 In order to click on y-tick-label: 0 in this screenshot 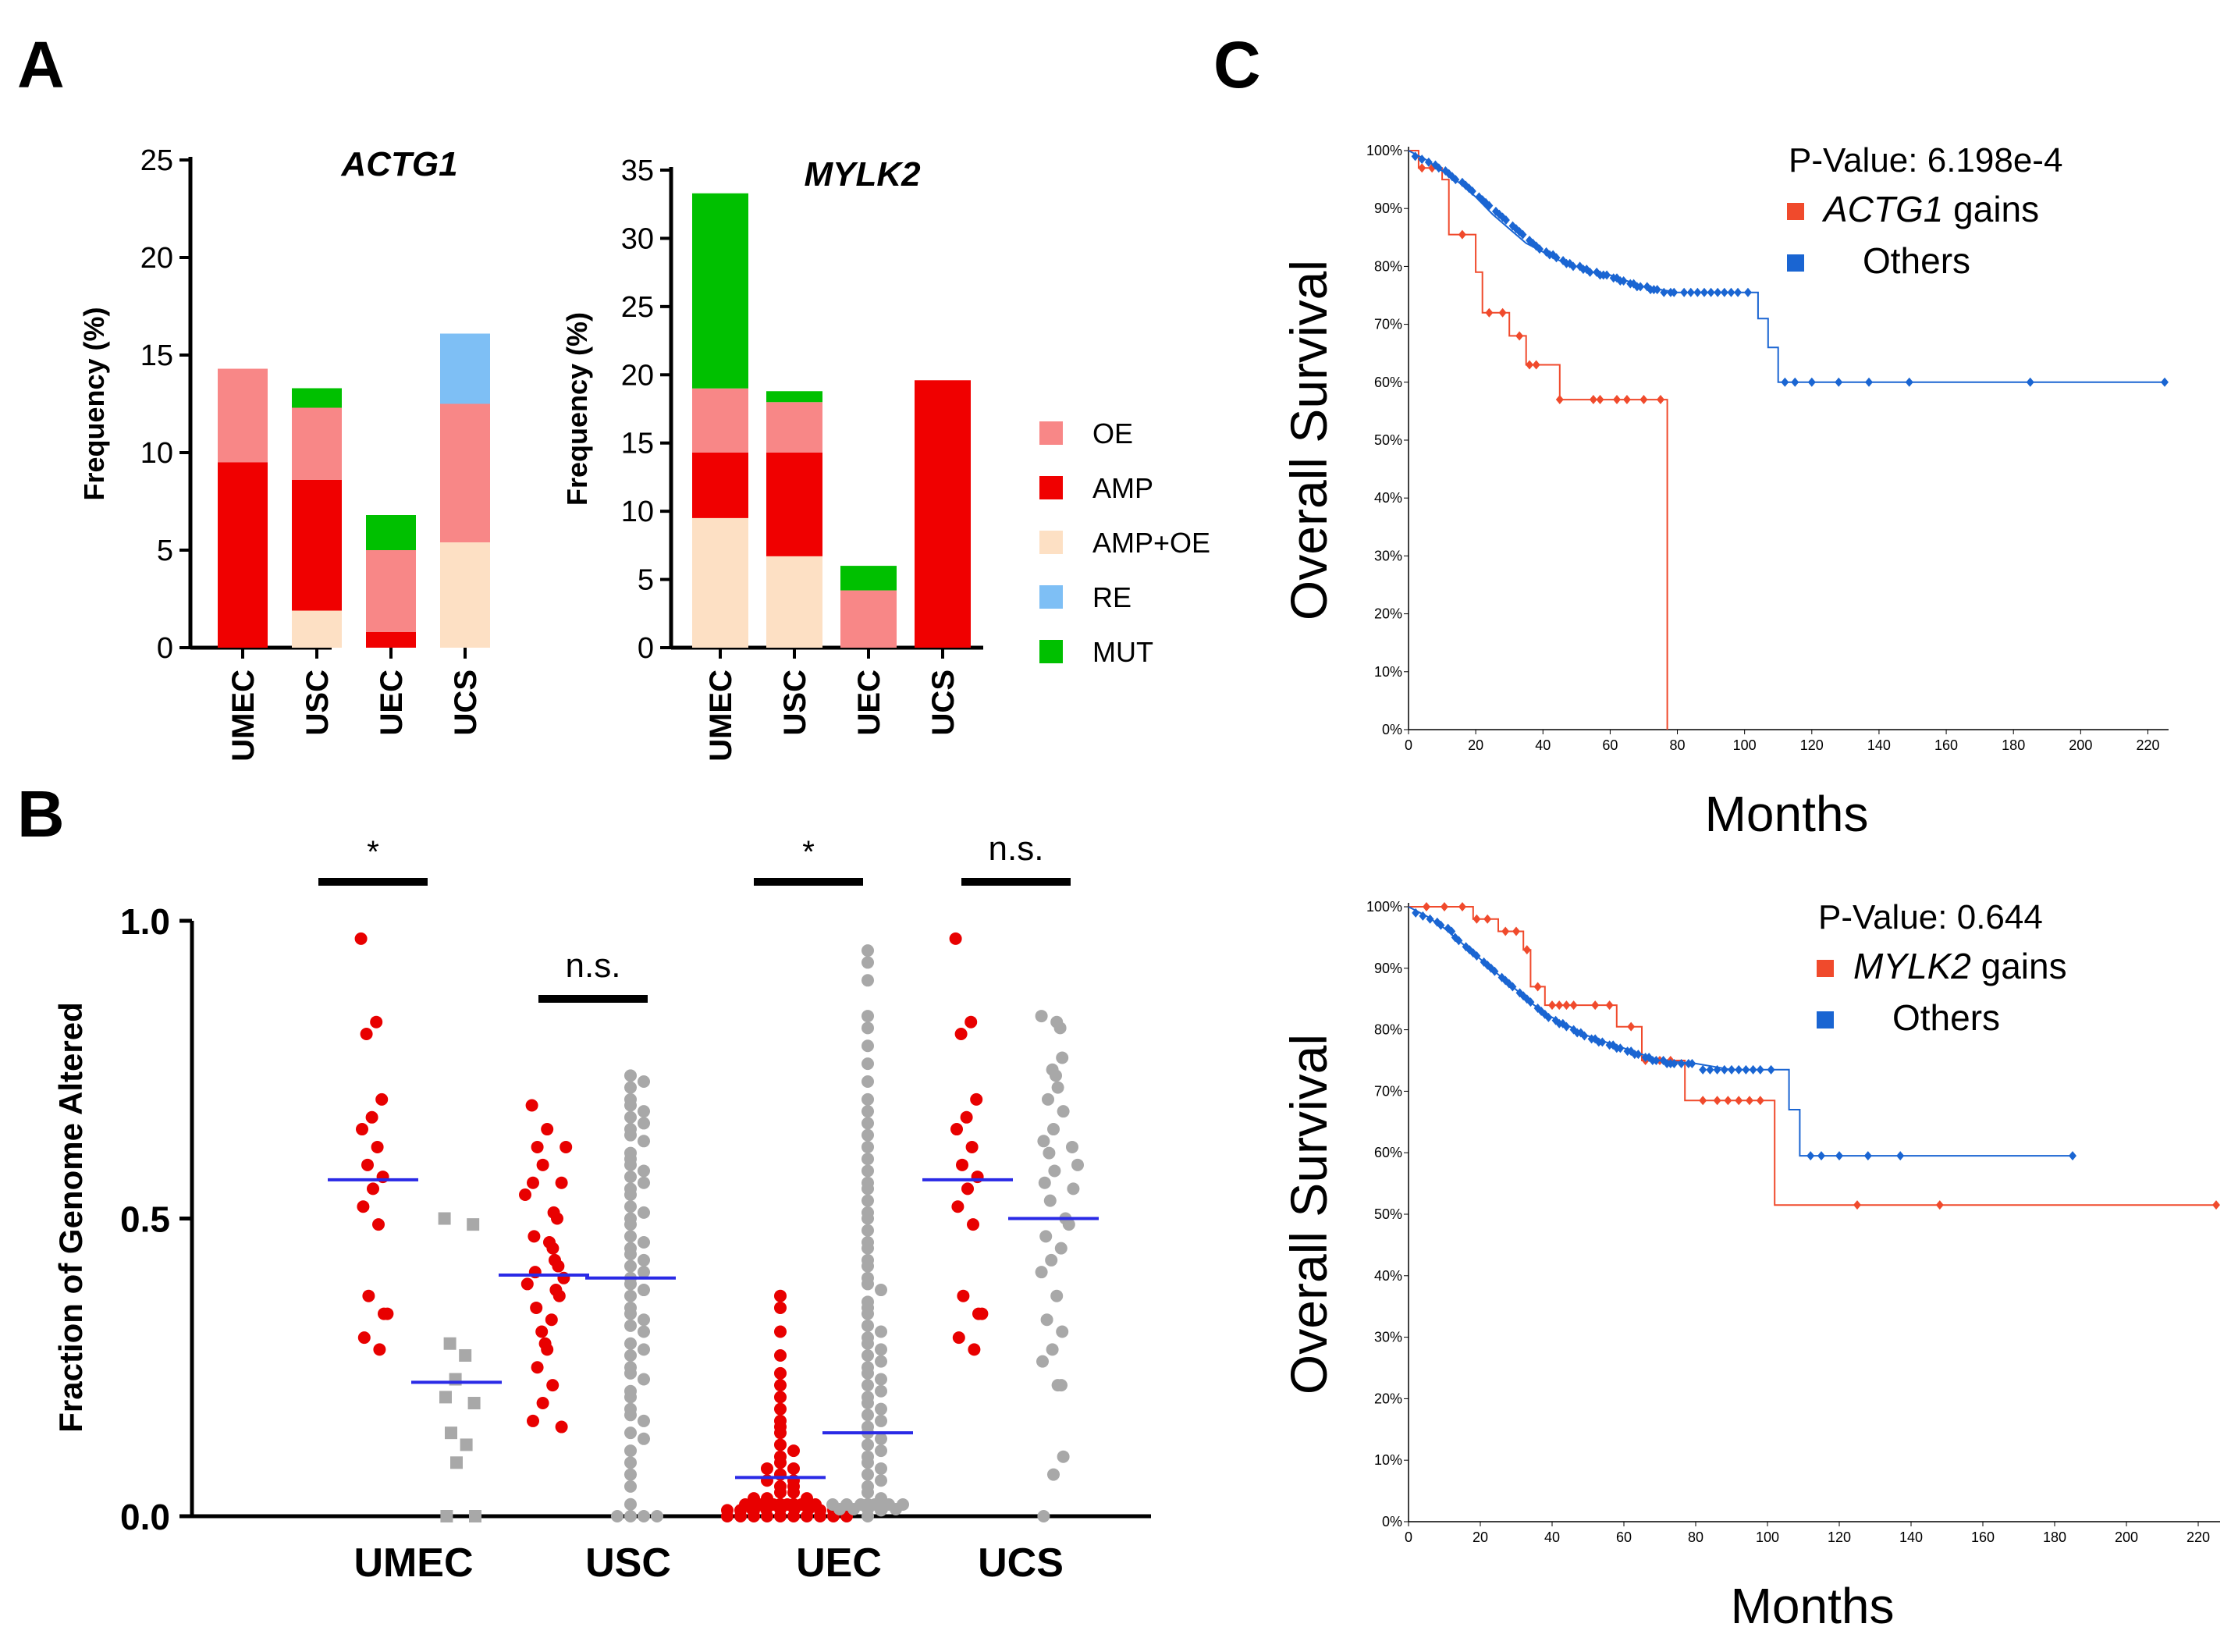, I will do `click(646, 648)`.